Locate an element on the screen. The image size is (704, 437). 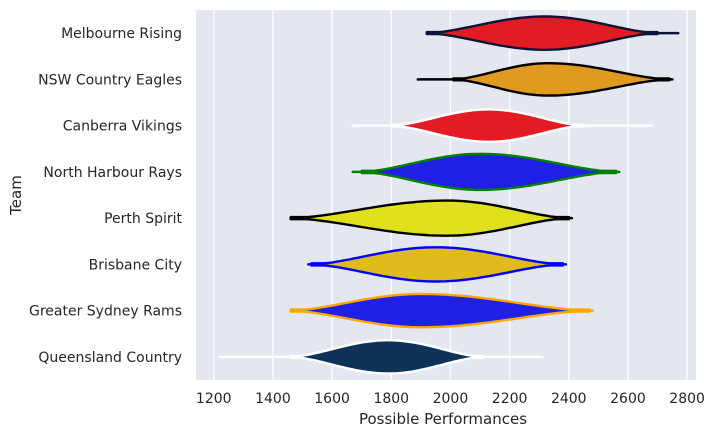
y-axis-label: Team is located at coordinates (16, 195).